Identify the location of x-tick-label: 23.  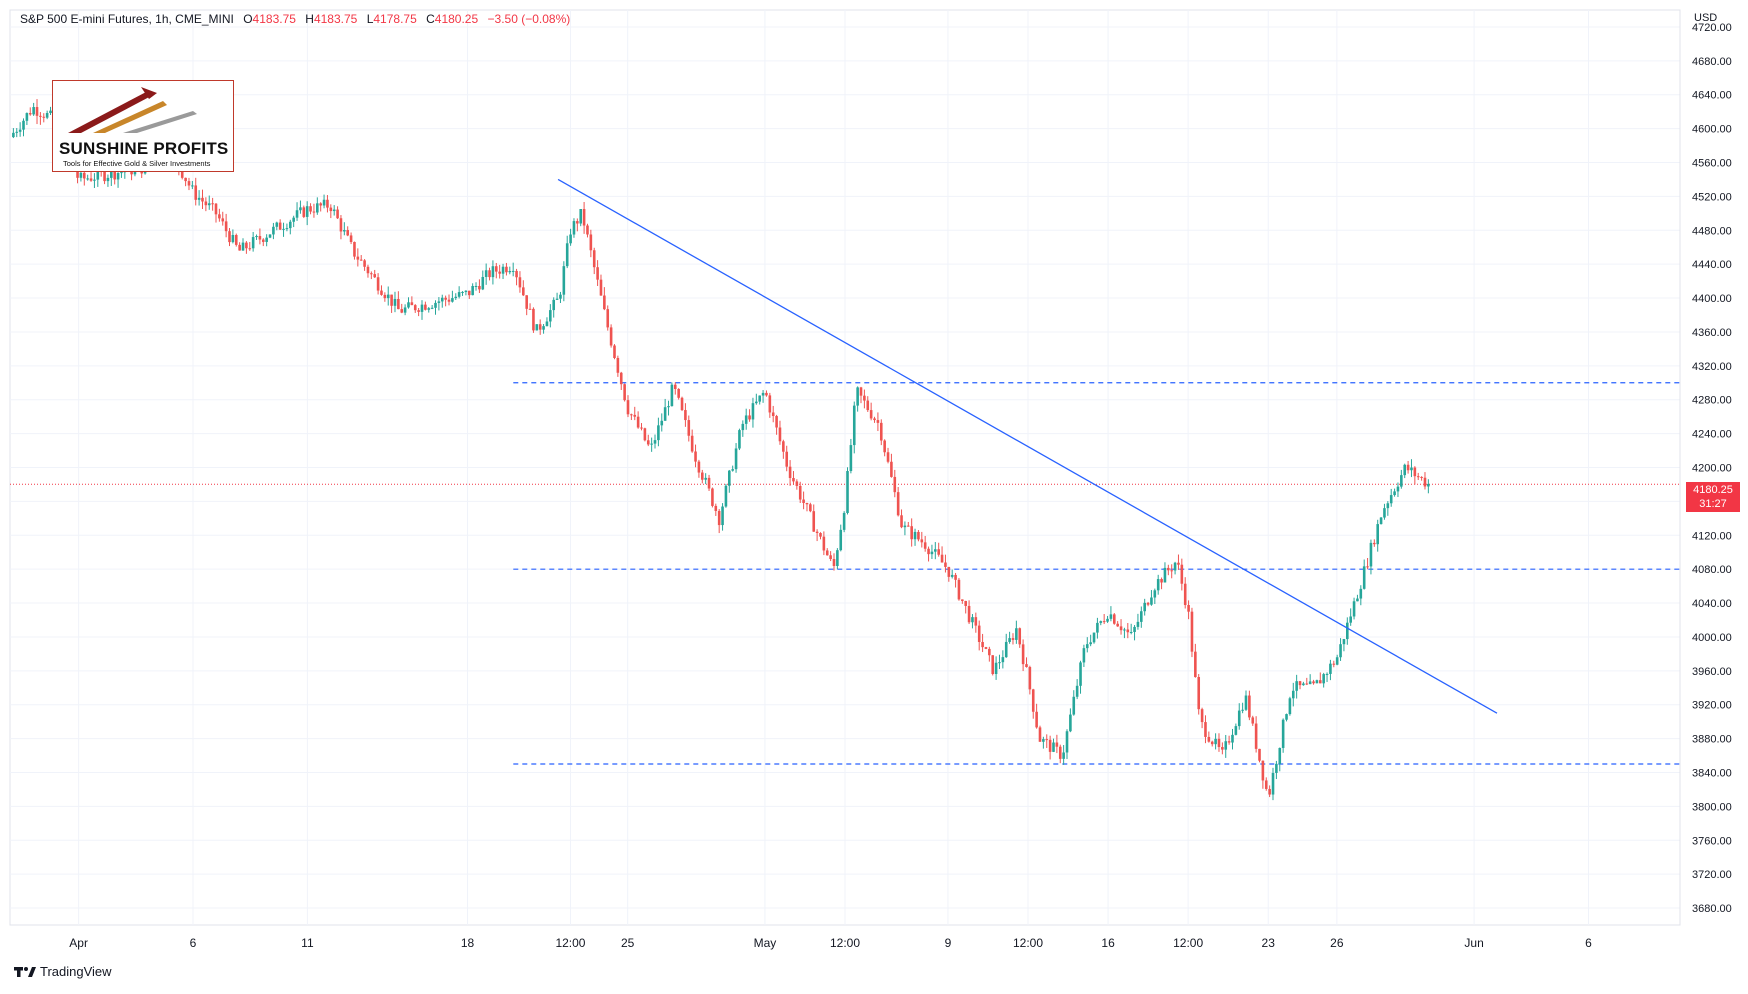
(1269, 943).